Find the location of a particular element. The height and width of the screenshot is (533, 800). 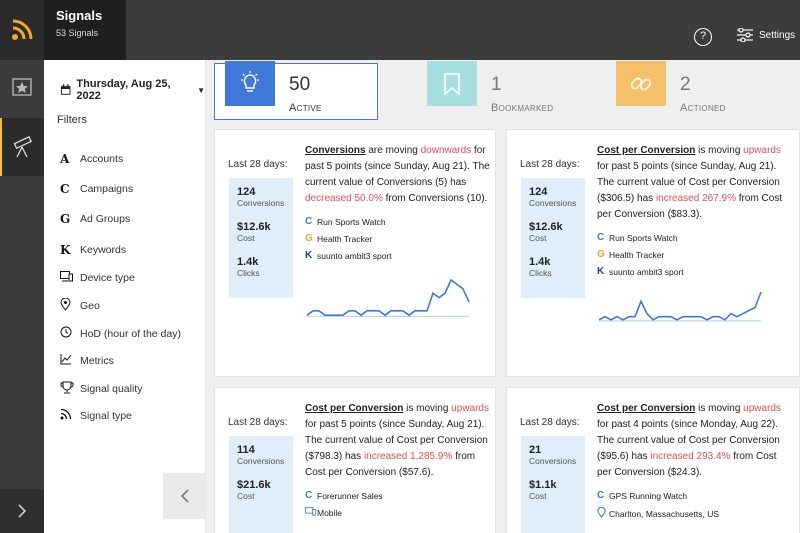

bookmarked-count: 1 is located at coordinates (496, 84).